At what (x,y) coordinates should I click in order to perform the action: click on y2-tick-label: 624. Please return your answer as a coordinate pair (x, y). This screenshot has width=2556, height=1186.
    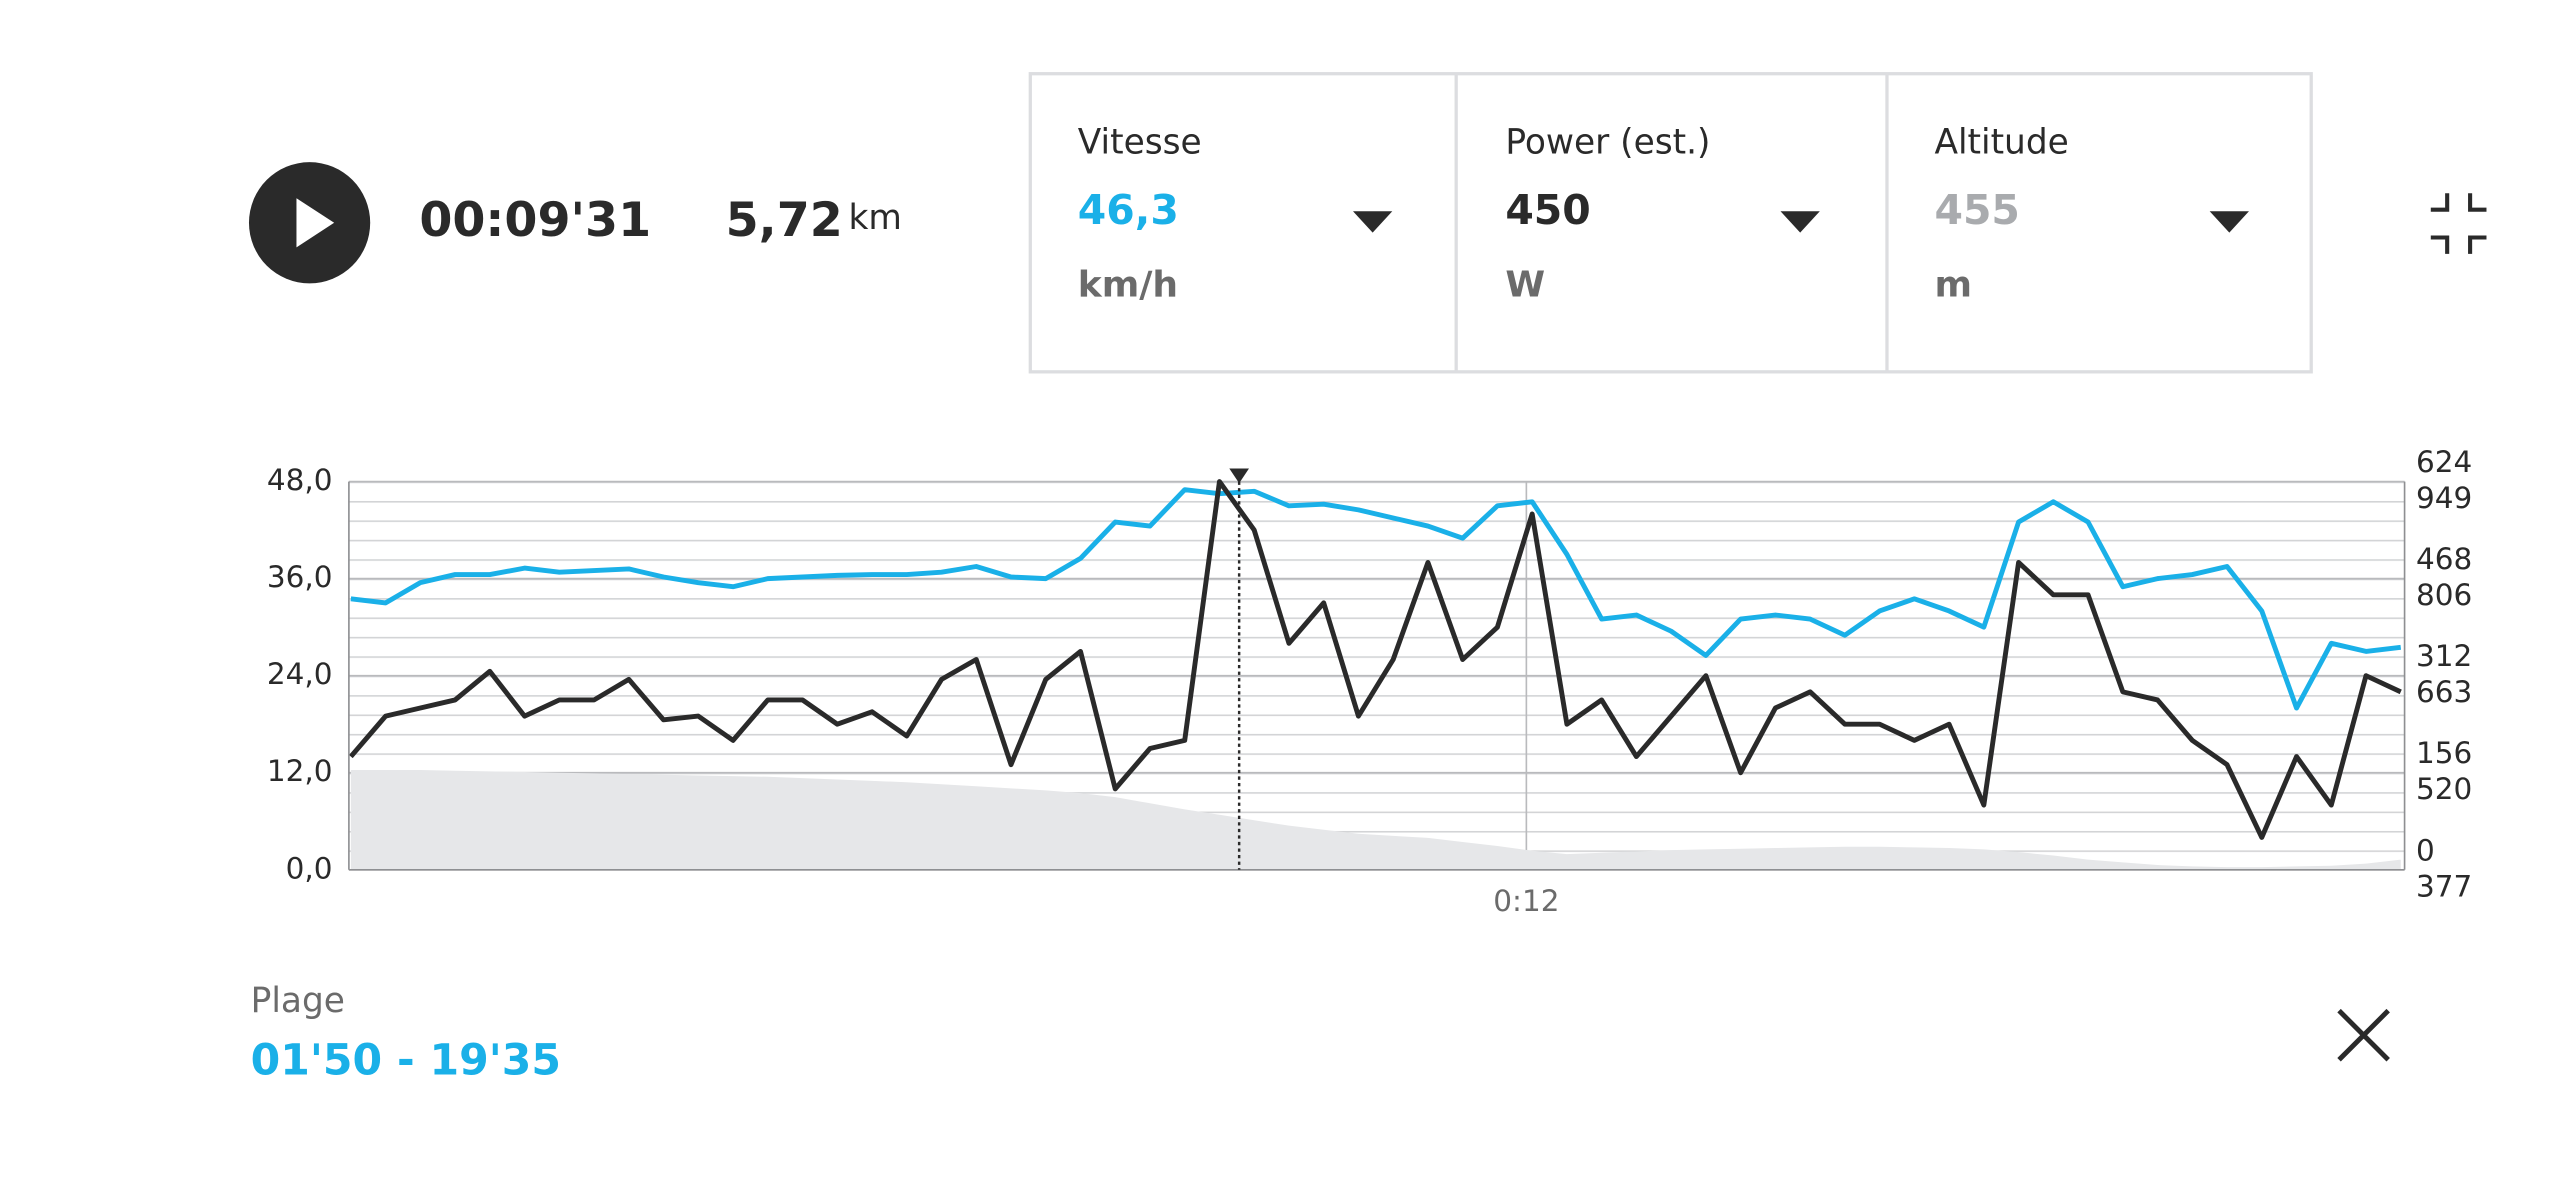
    Looking at the image, I should click on (2444, 462).